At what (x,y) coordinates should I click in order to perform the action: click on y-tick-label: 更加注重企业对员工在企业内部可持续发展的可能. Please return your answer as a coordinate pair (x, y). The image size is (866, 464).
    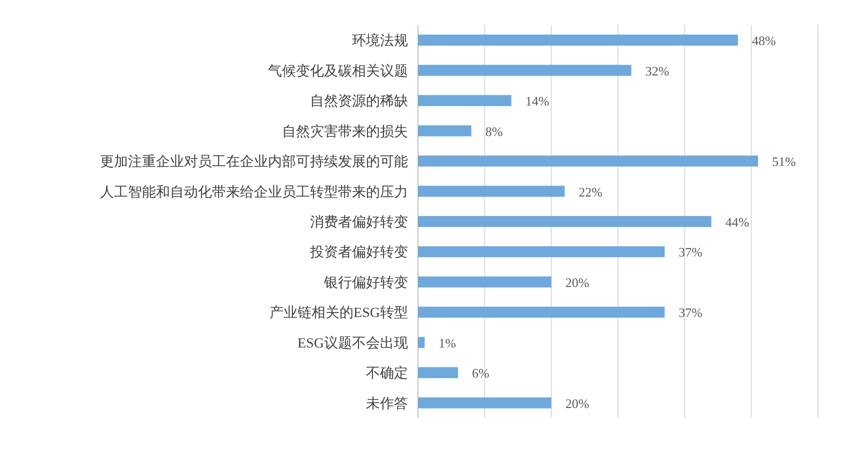
    Looking at the image, I should click on (254, 162).